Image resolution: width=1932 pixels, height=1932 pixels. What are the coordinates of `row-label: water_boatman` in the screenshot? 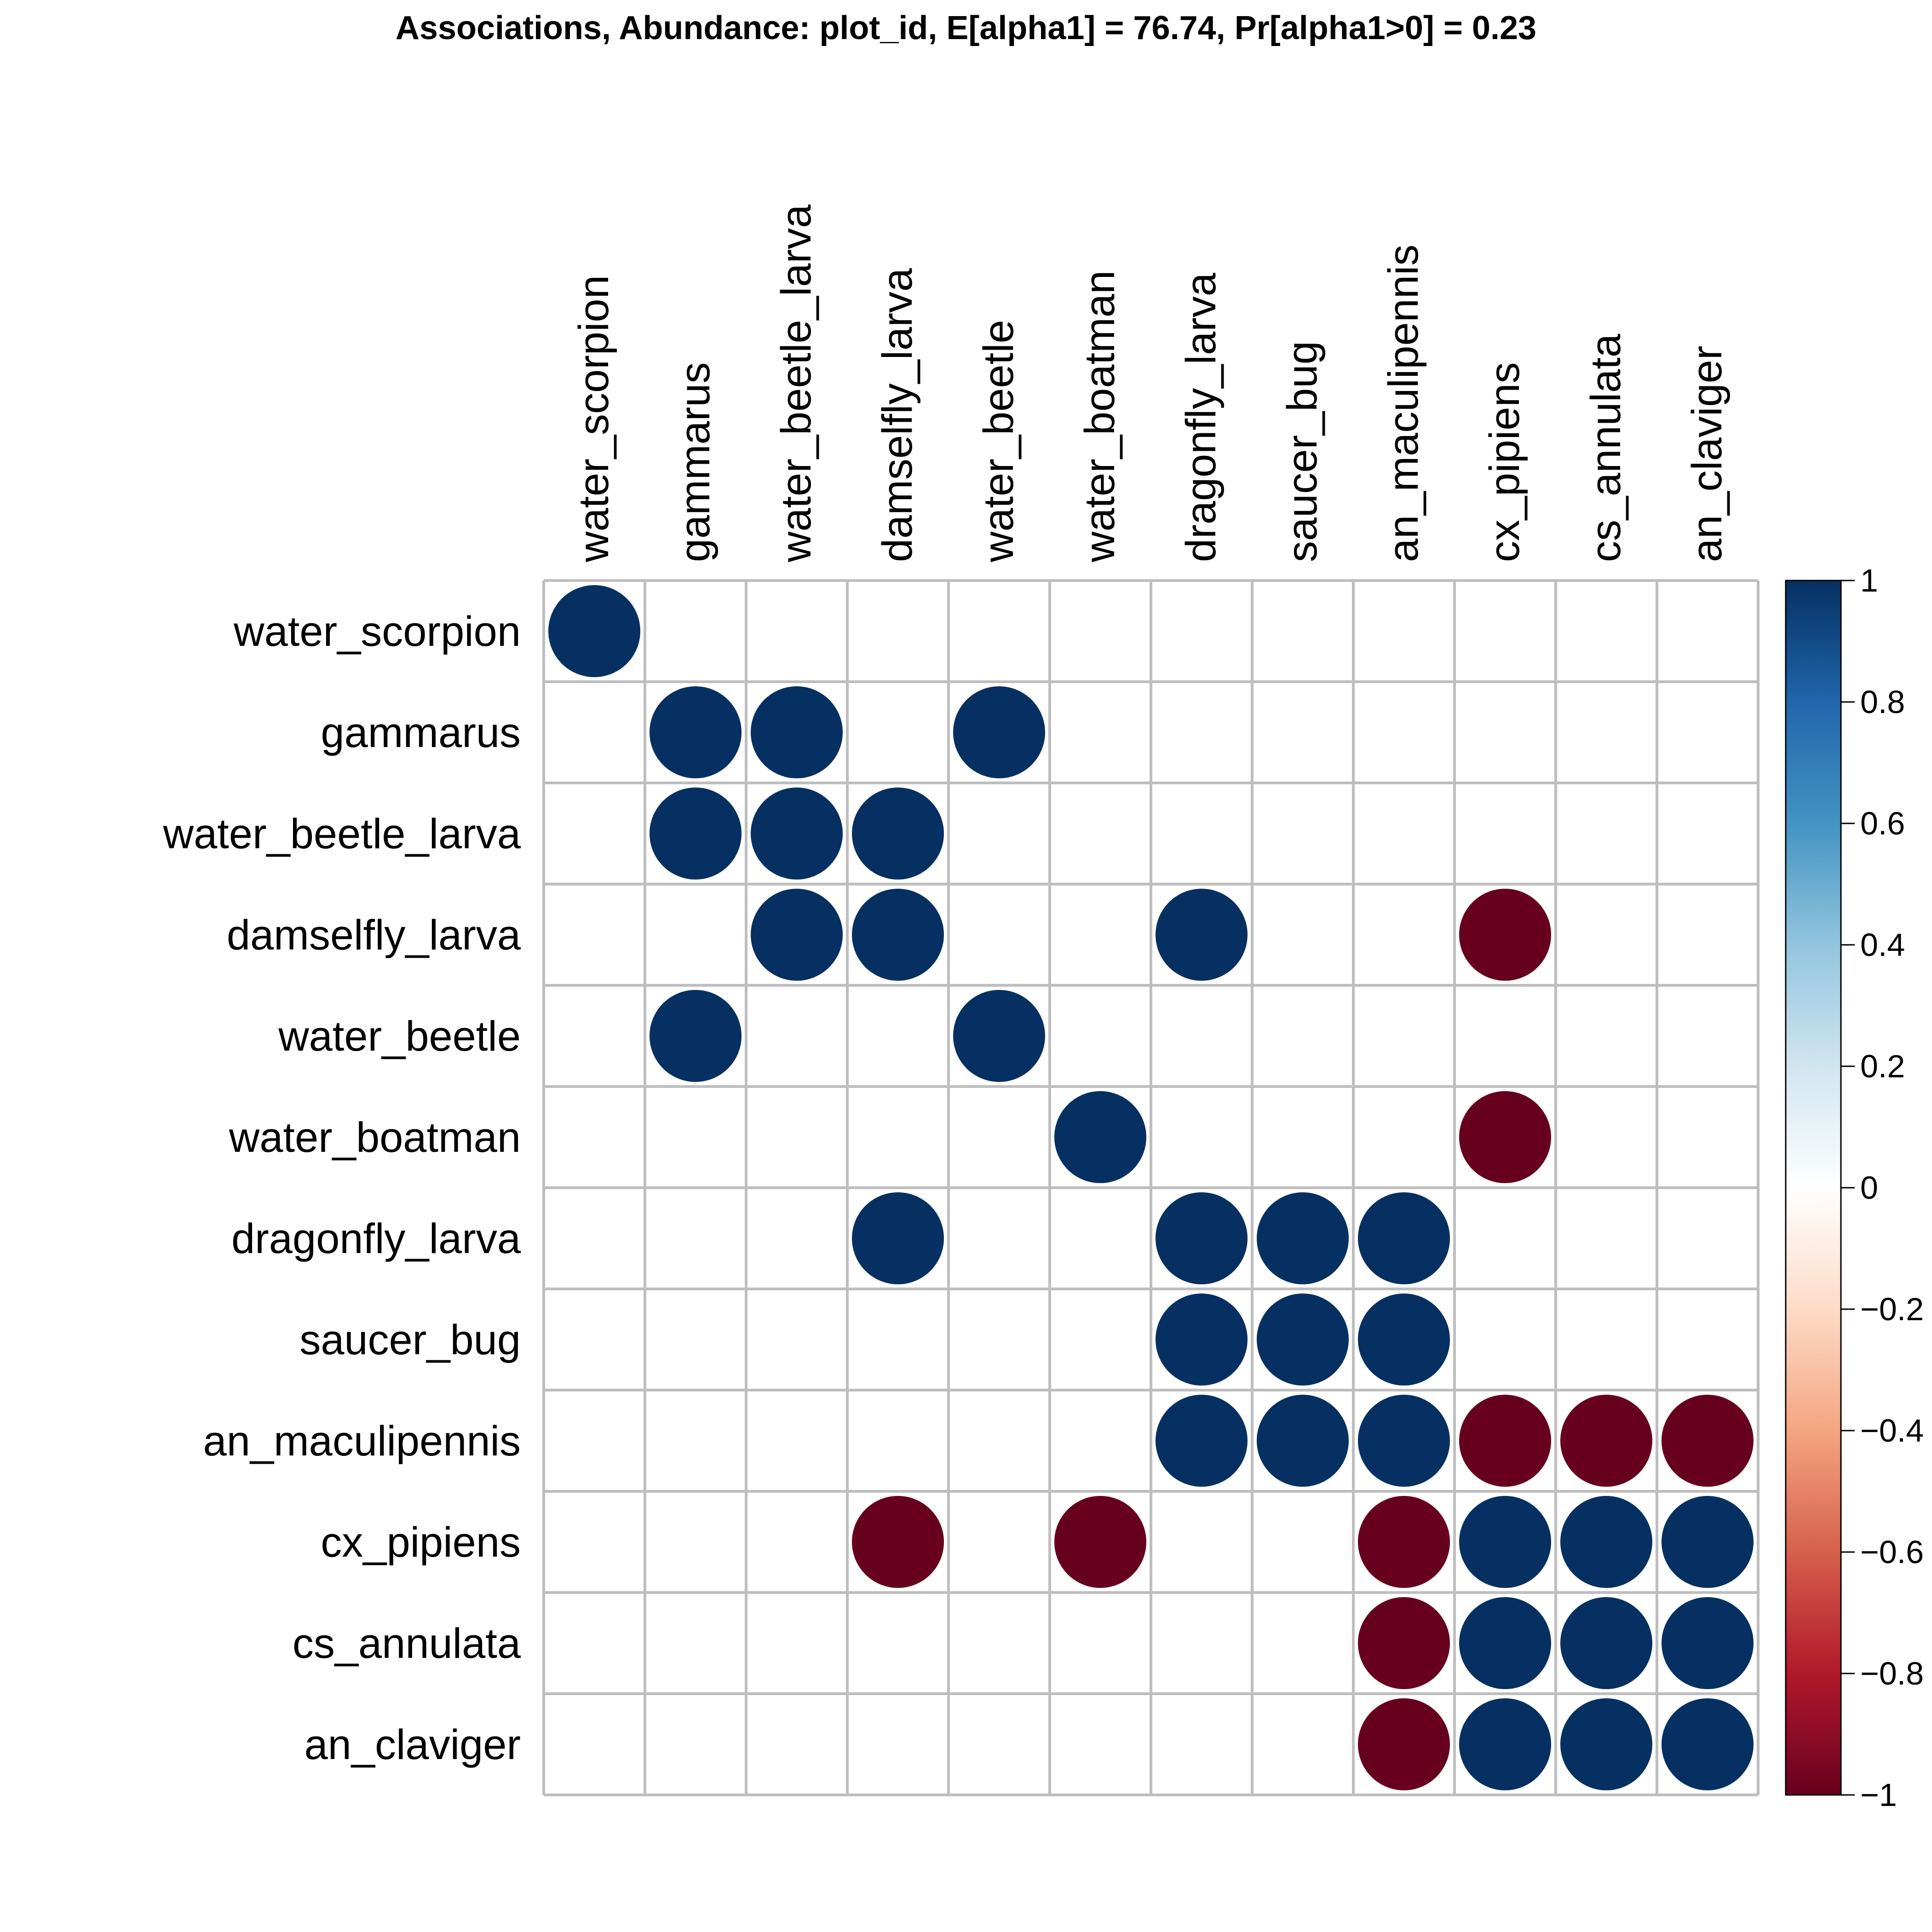 It's located at (375, 1137).